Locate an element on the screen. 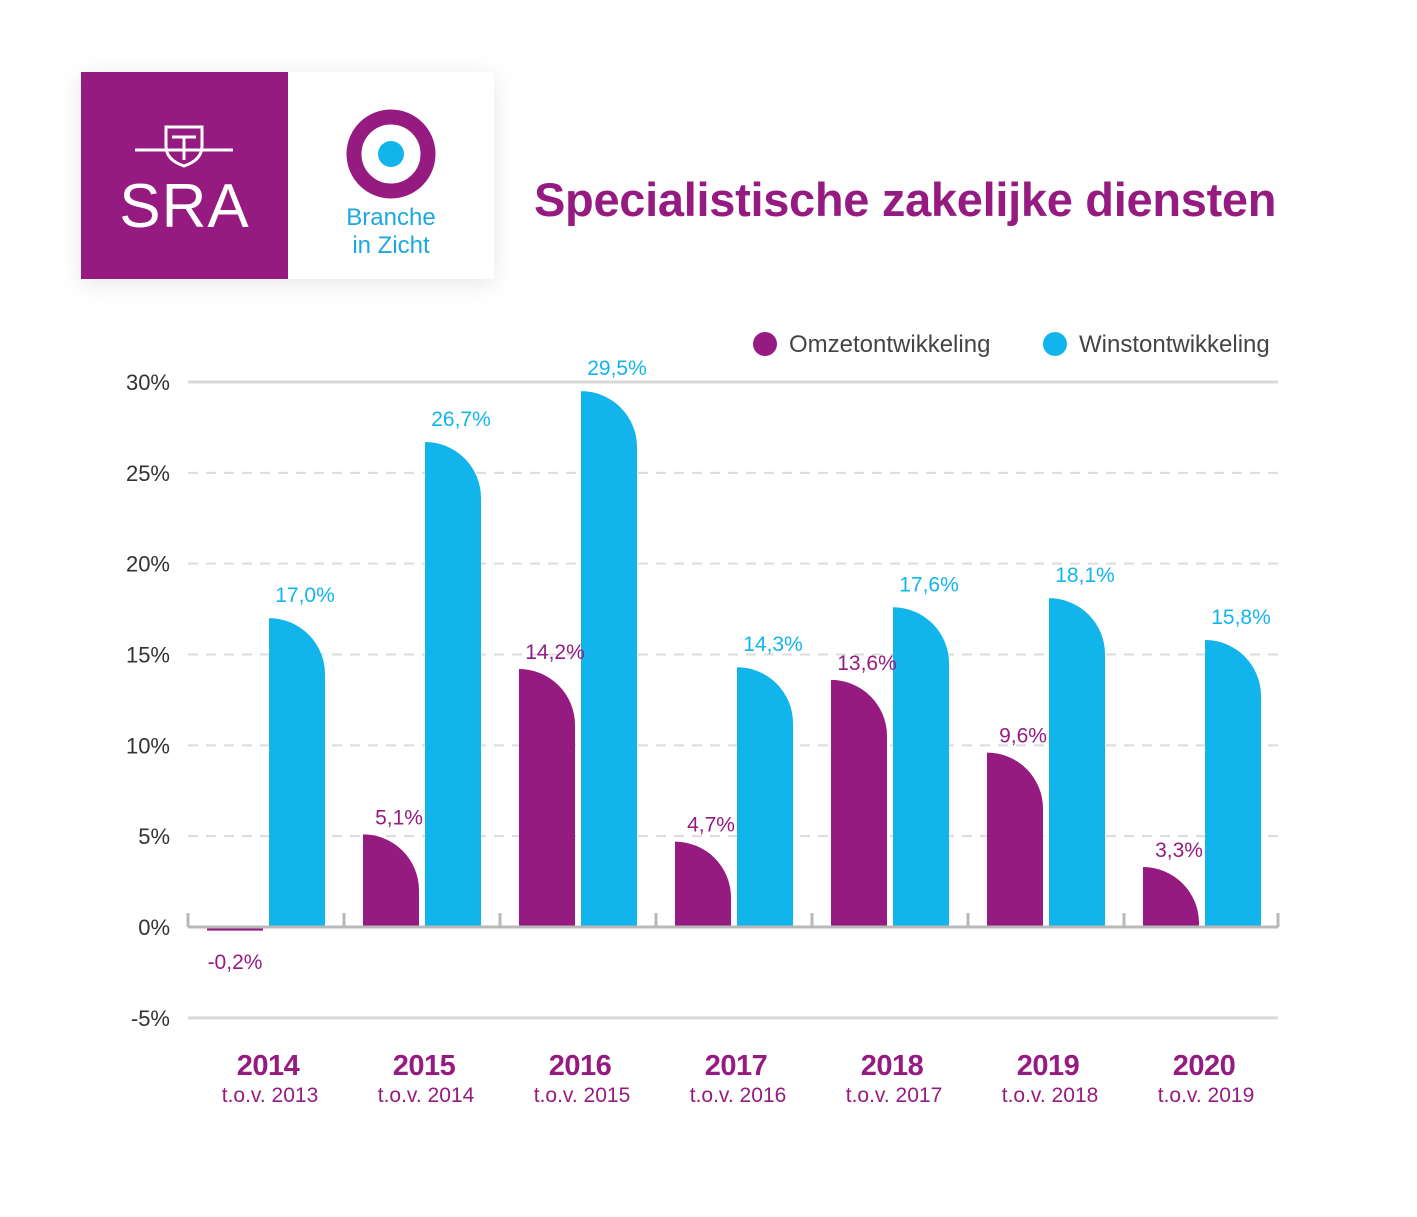 This screenshot has width=1417, height=1217. y-tick-label: 15% is located at coordinates (148, 655).